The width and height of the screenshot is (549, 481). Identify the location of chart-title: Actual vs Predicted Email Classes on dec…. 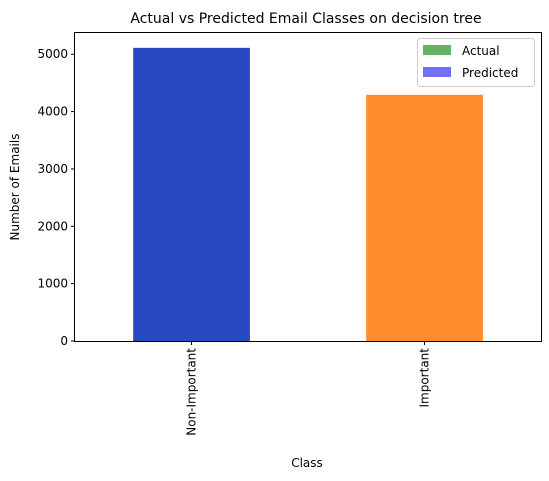
(305, 19).